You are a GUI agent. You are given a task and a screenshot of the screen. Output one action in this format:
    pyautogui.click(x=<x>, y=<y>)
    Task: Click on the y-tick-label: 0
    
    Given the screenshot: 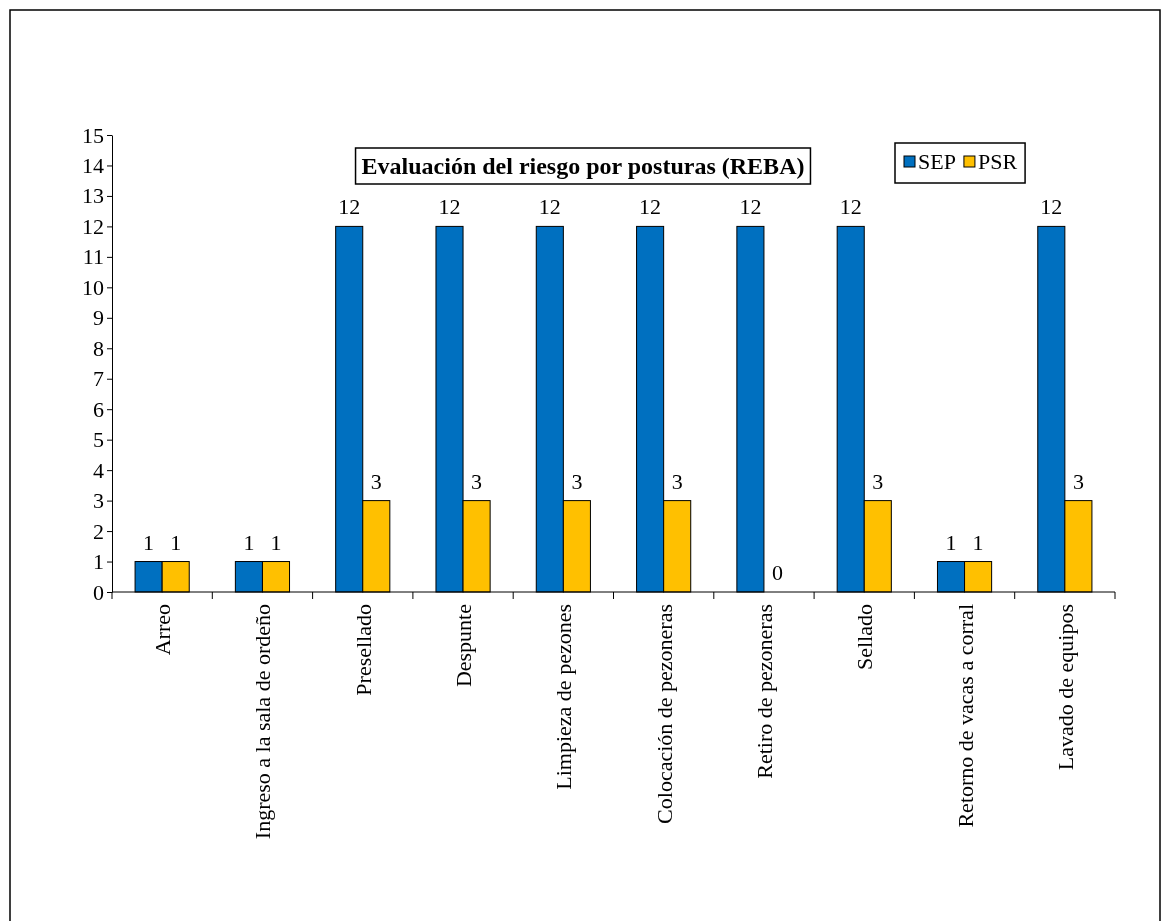 What is the action you would take?
    pyautogui.click(x=98, y=592)
    